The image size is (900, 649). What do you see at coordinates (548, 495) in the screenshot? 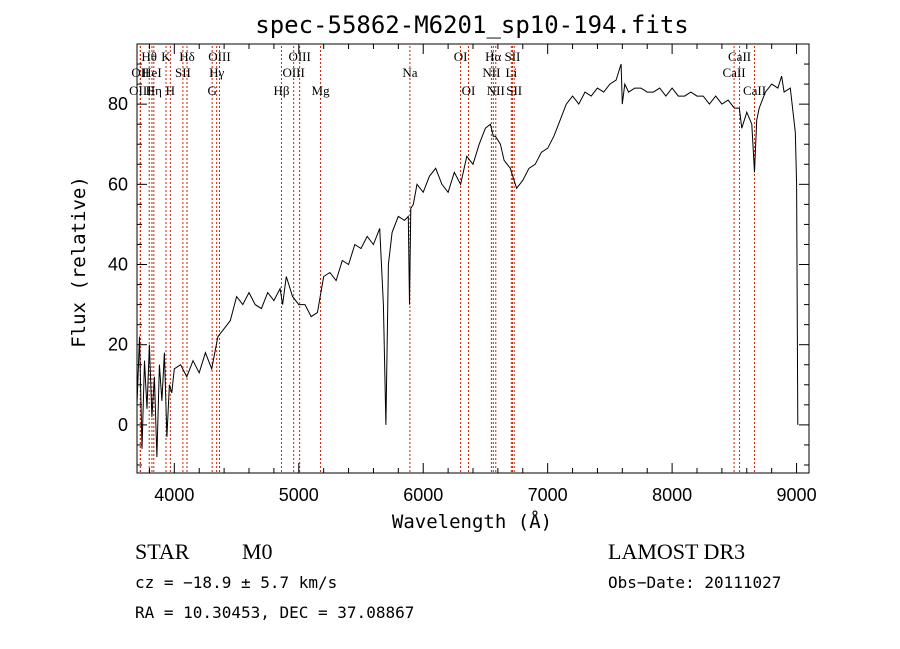
I see `x-tick-label: 7000` at bounding box center [548, 495].